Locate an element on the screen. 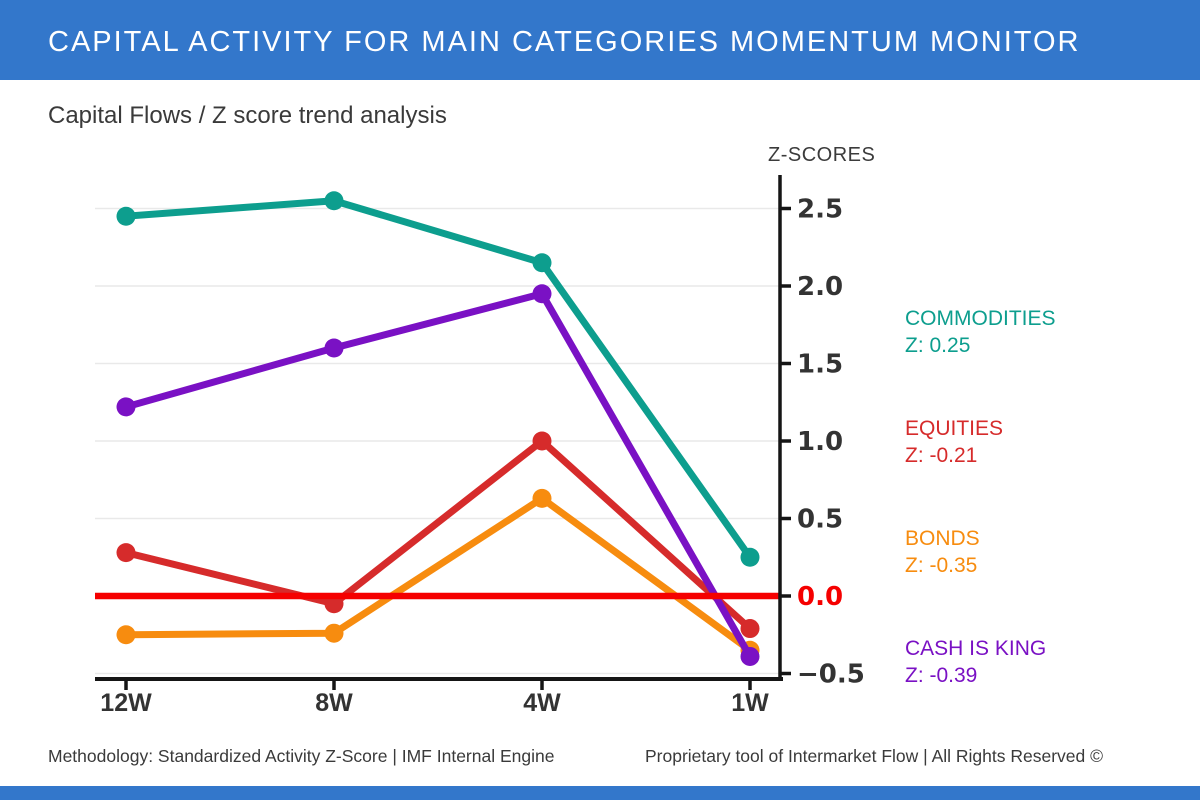 The height and width of the screenshot is (800, 1200). data-point-commodities-8W is located at coordinates (334, 201).